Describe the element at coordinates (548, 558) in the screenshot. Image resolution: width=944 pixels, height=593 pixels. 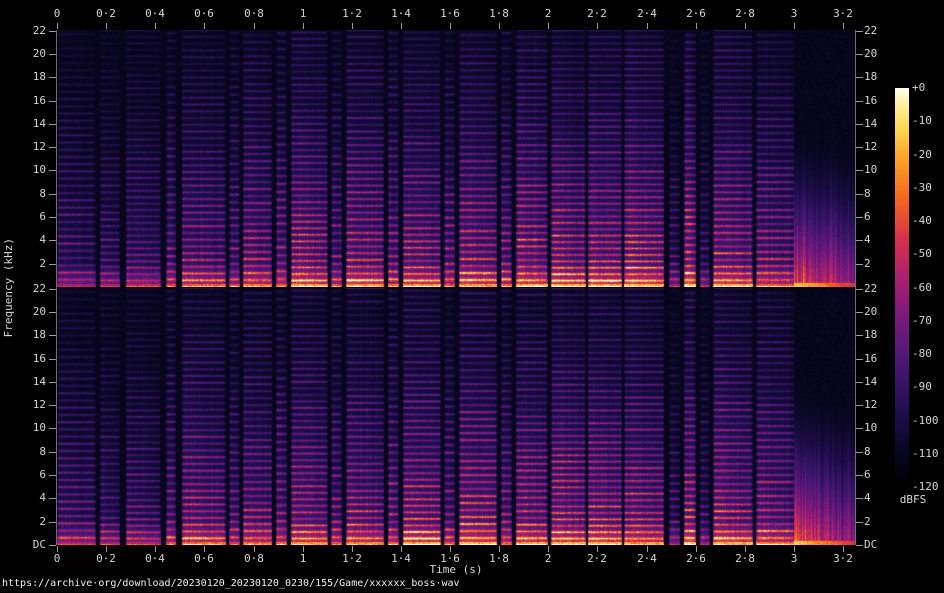
I see `time-tick-label-bottom: 2` at that location.